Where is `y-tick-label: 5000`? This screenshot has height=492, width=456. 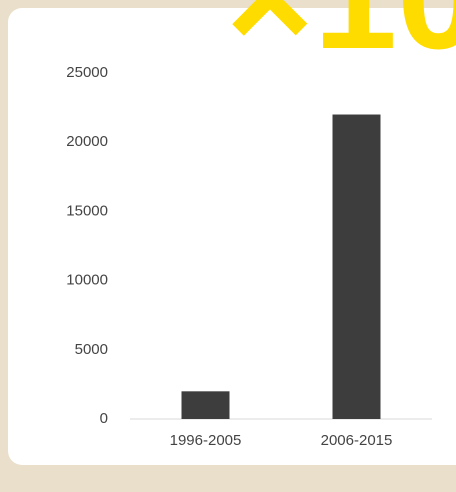 y-tick-label: 5000 is located at coordinates (91, 349).